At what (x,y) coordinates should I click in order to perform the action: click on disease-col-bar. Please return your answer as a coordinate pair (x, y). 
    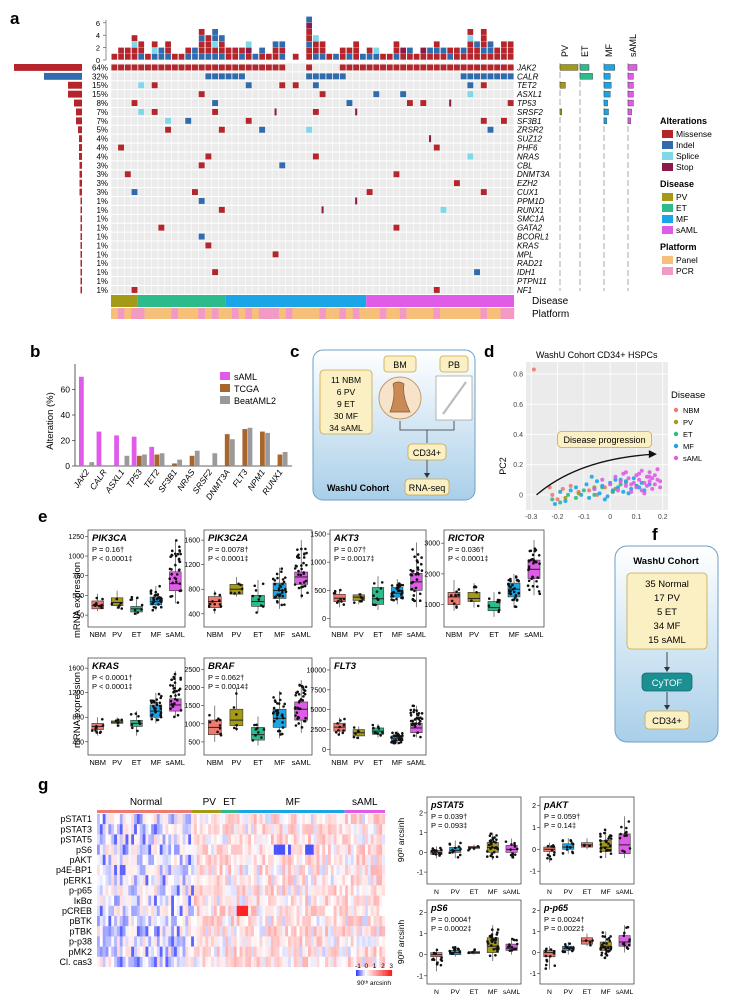
    Looking at the image, I should click on (562, 85).